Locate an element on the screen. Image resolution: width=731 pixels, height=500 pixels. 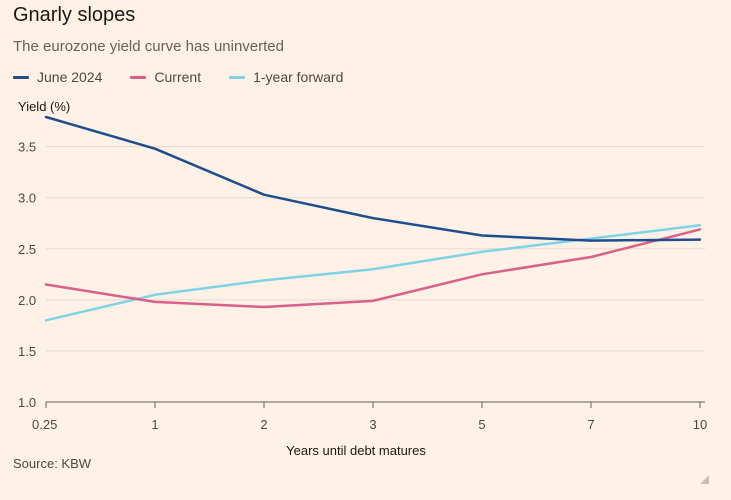
x-tick-label: 1 is located at coordinates (154, 424).